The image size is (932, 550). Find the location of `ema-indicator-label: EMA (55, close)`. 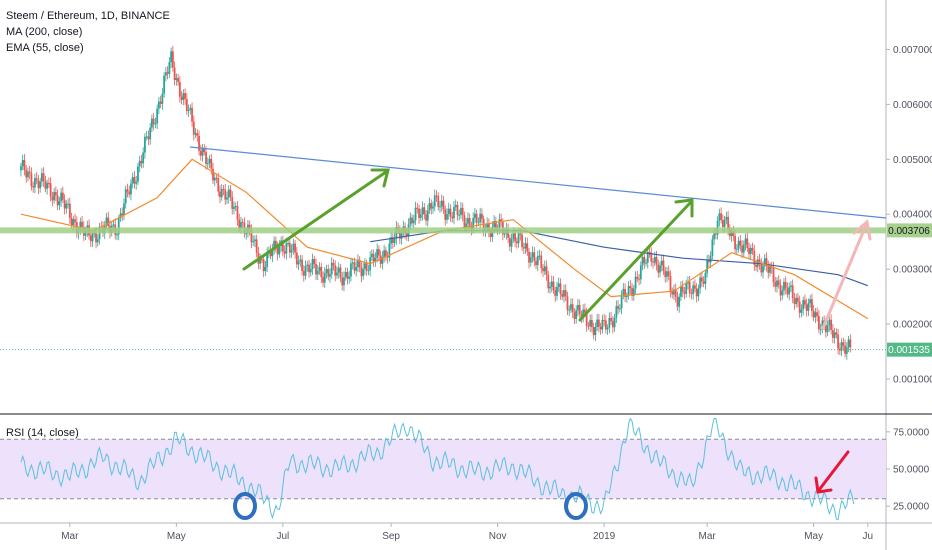

ema-indicator-label: EMA (55, close) is located at coordinates (45, 48).